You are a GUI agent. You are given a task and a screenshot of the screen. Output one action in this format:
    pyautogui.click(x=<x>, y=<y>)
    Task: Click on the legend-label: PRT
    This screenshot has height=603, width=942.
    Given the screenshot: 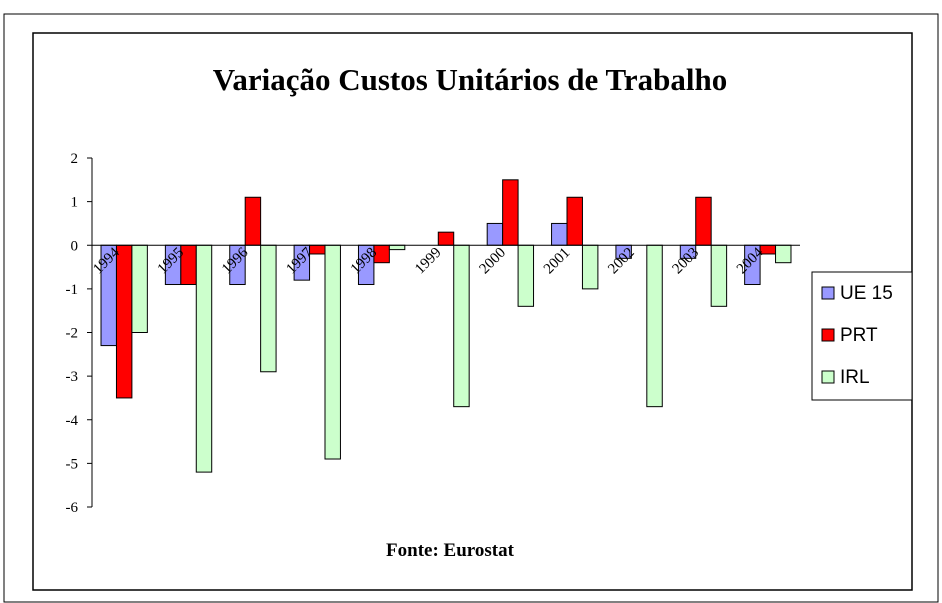 What is the action you would take?
    pyautogui.click(x=859, y=335)
    